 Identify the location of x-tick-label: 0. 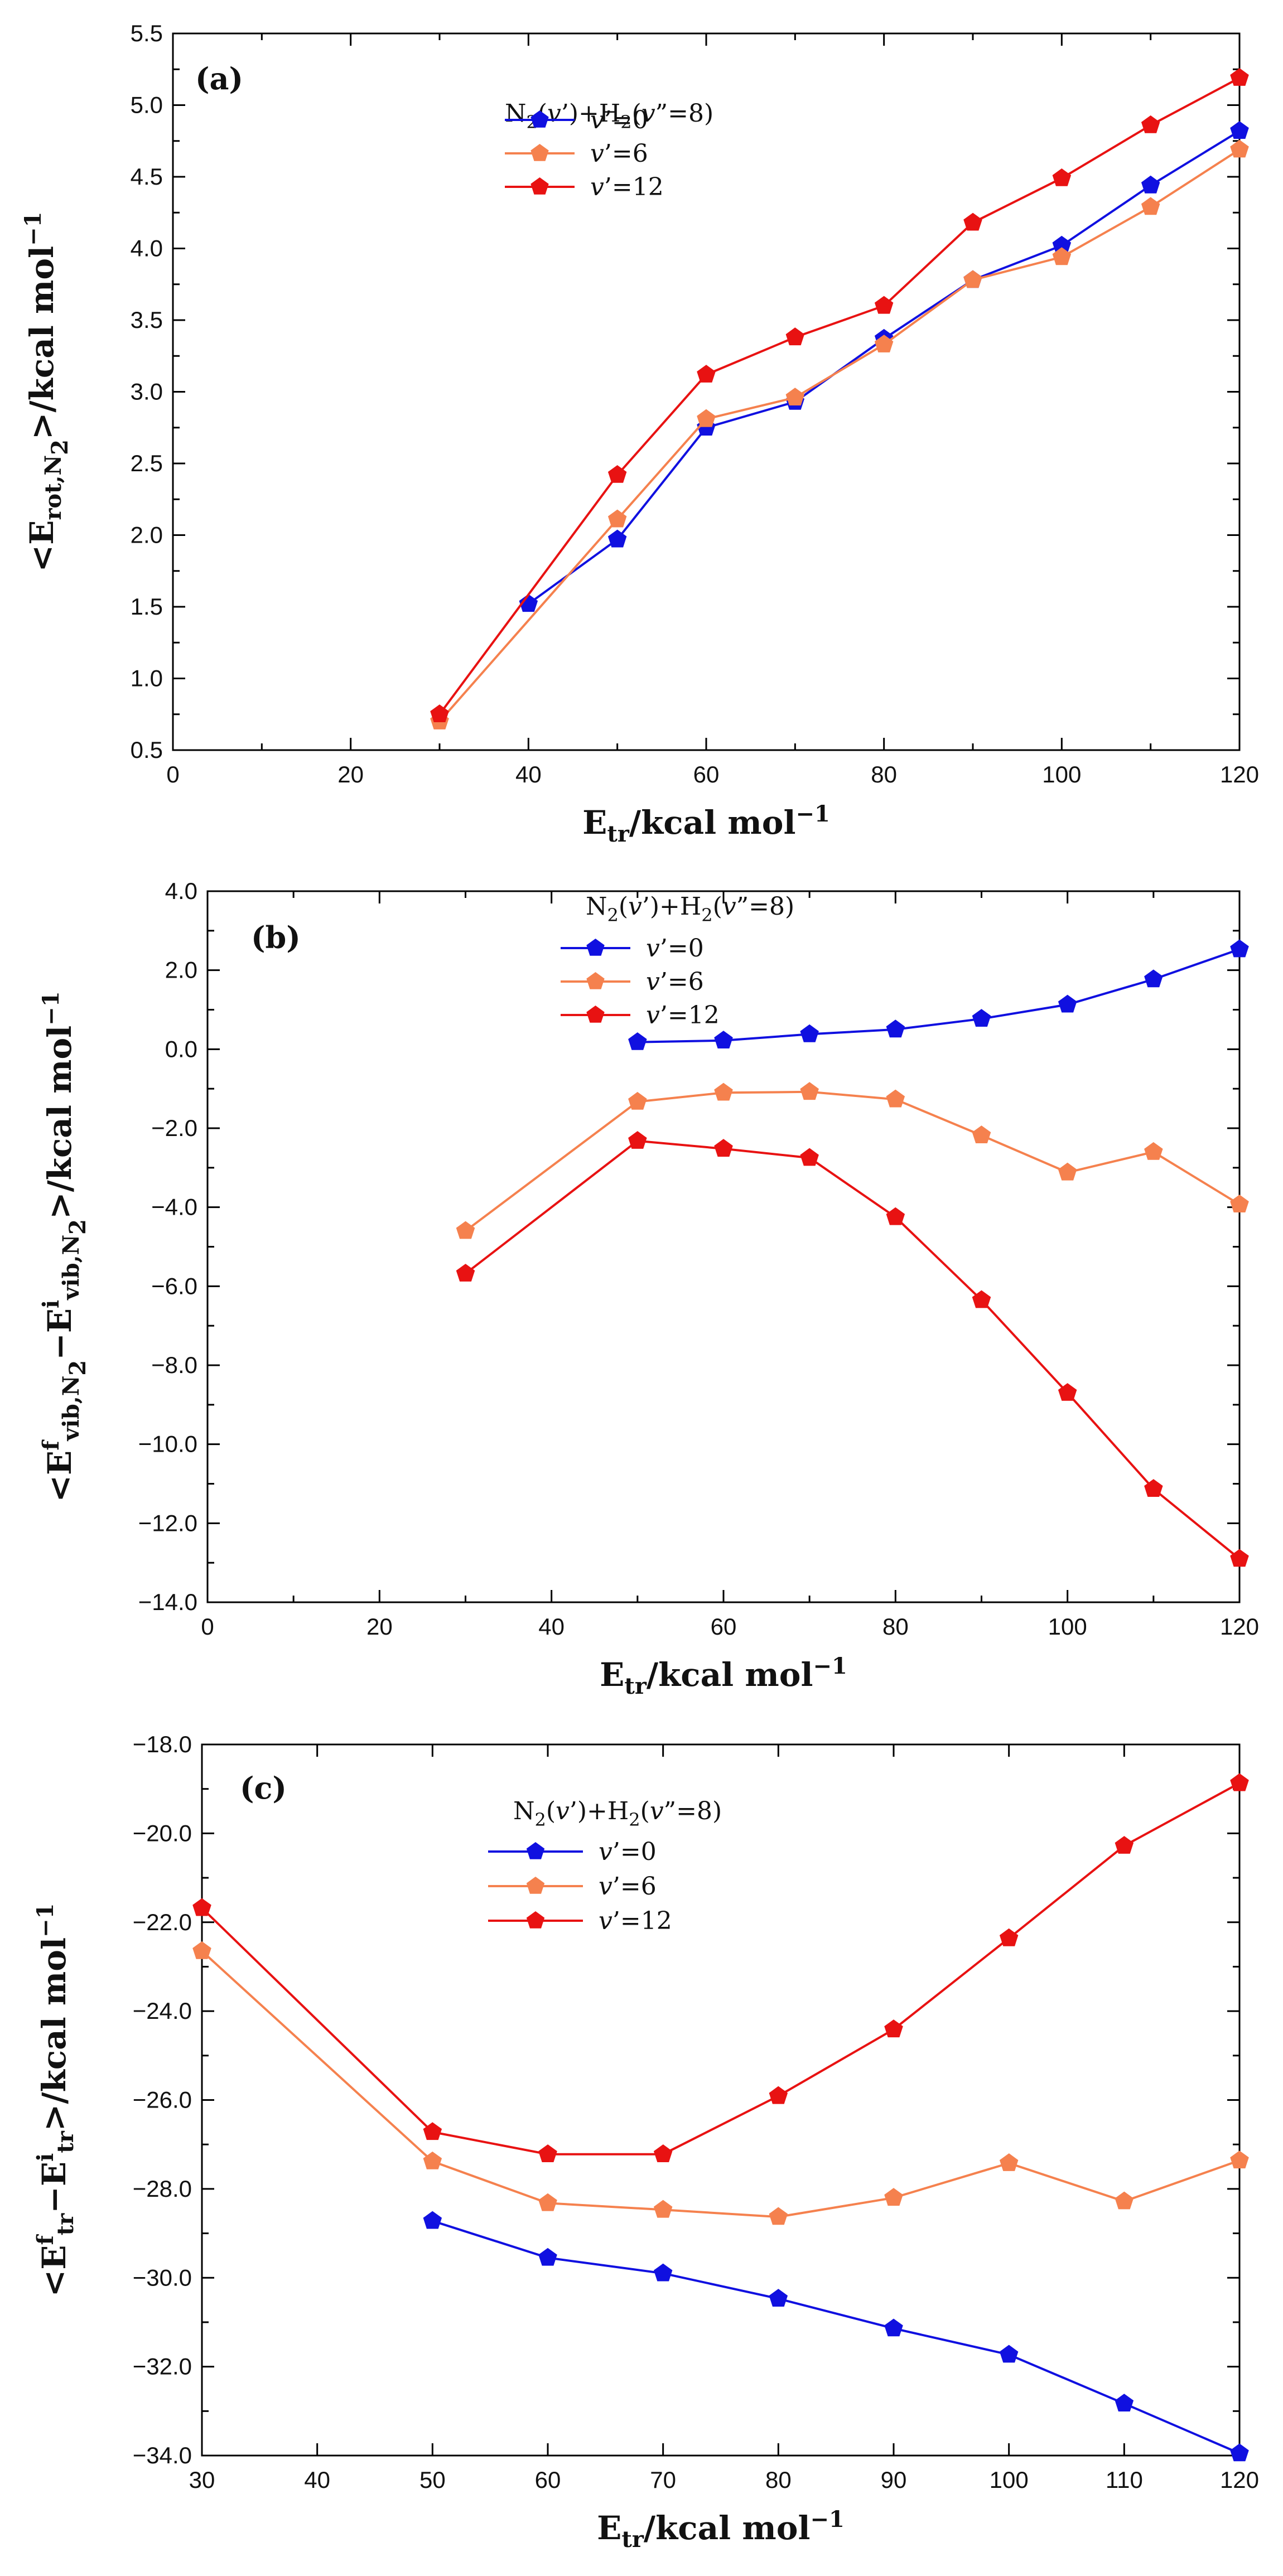
(172, 774).